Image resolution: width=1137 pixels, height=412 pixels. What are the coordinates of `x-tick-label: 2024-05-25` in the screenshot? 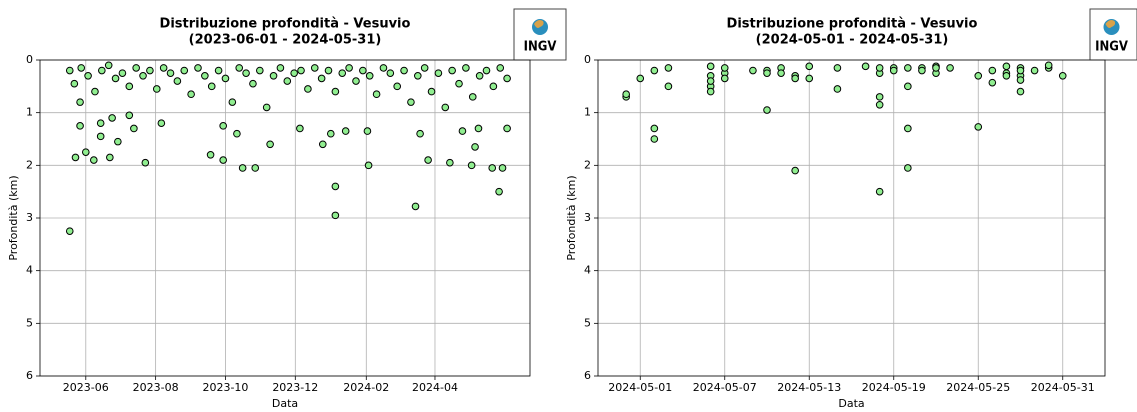 It's located at (978, 387).